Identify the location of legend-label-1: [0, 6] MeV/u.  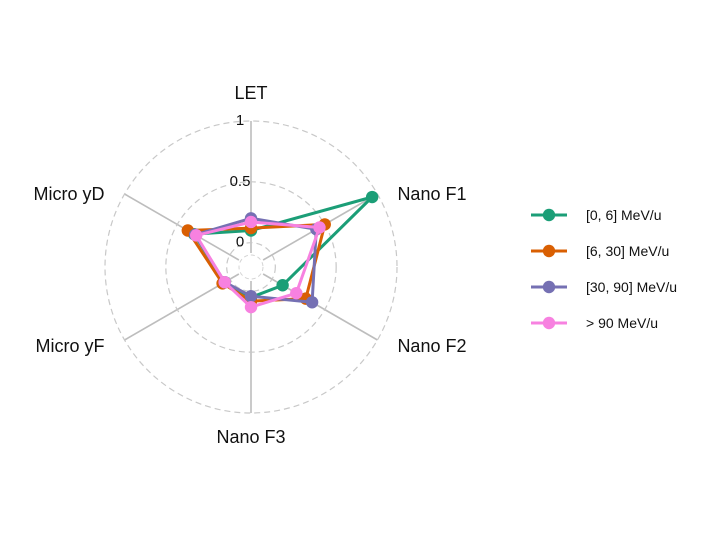
(623, 215).